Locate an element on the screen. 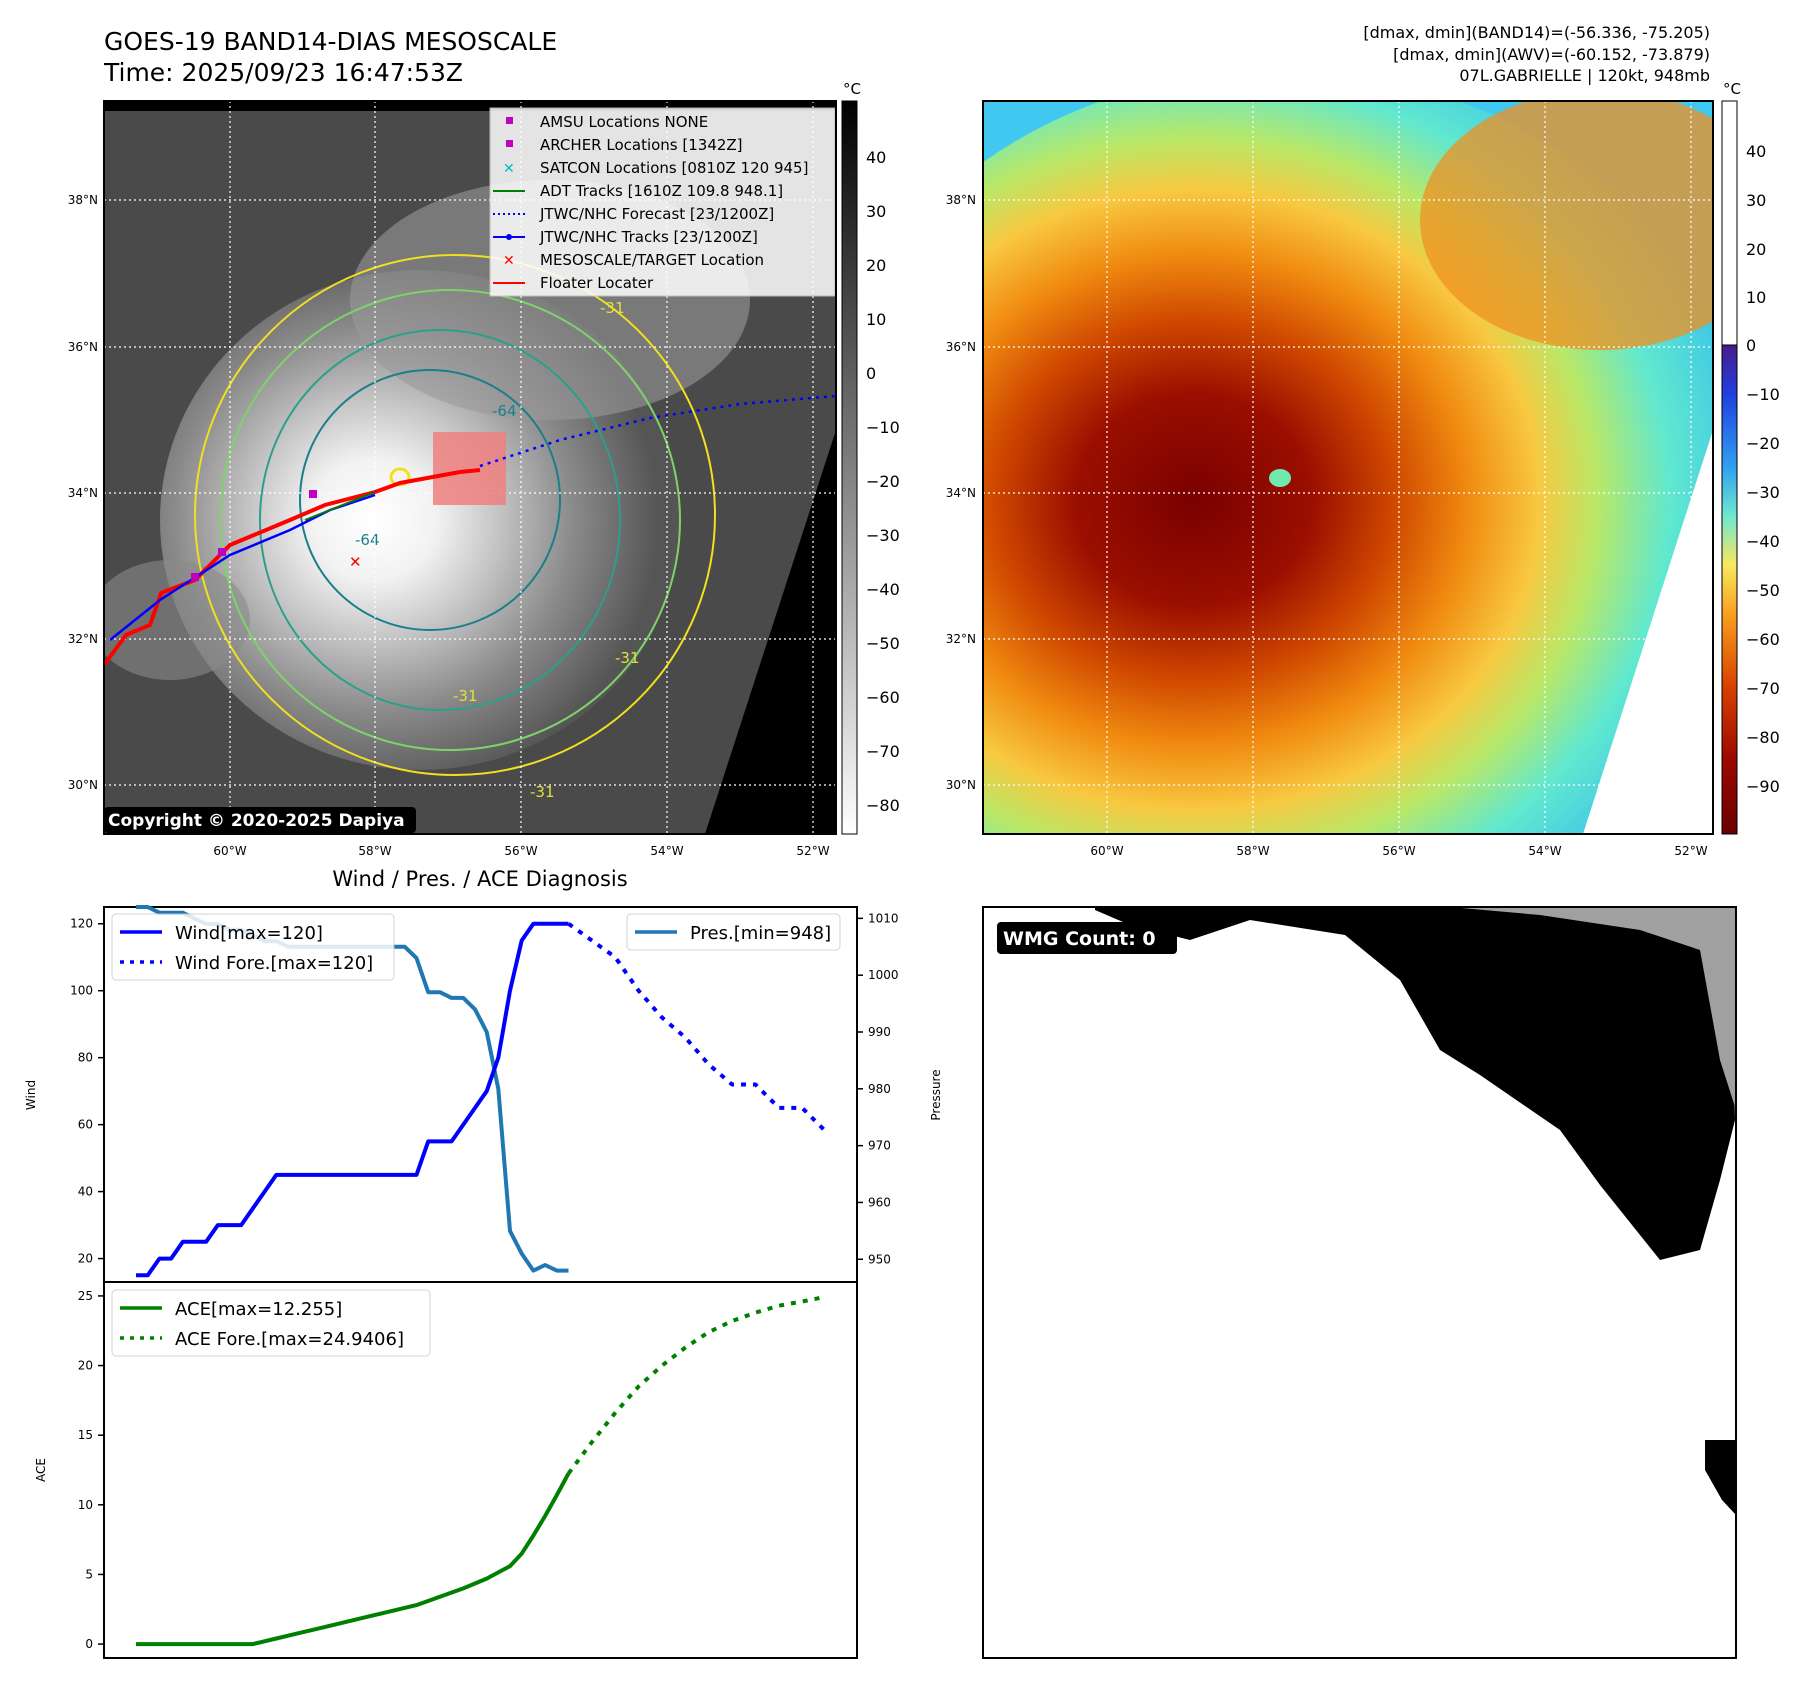 The image size is (1797, 1690). copyright-text: Copyright © 2020-2025 Dapiya is located at coordinates (256, 821).